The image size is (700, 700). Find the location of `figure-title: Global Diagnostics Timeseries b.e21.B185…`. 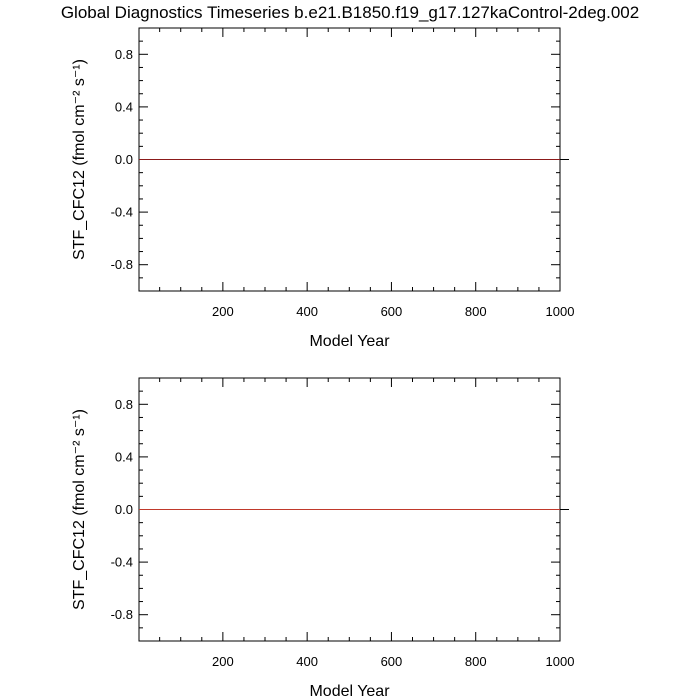

figure-title: Global Diagnostics Timeseries b.e21.B185… is located at coordinates (350, 12).